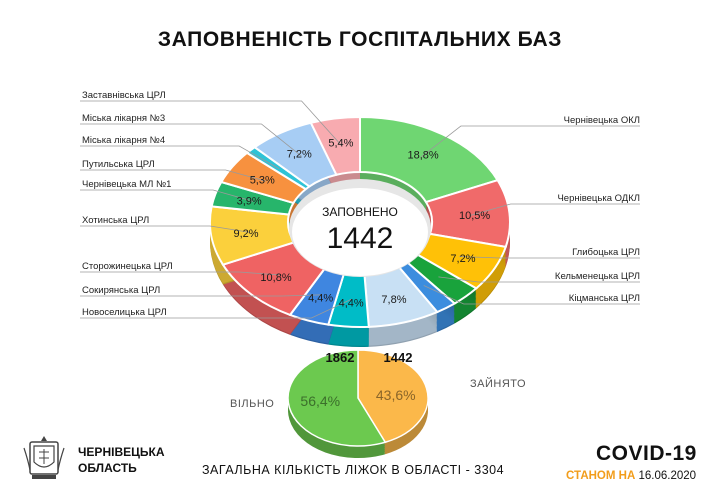  Describe the element at coordinates (549, 257) in the screenshot. I see `leader-line-глибоцька-црл-2` at that location.